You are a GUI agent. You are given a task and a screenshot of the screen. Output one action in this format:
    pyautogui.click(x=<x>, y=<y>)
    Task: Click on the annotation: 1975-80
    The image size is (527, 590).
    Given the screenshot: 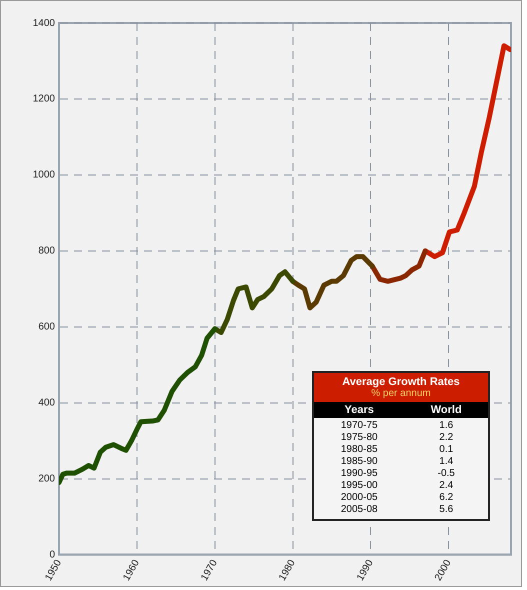 What is the action you would take?
    pyautogui.click(x=359, y=438)
    